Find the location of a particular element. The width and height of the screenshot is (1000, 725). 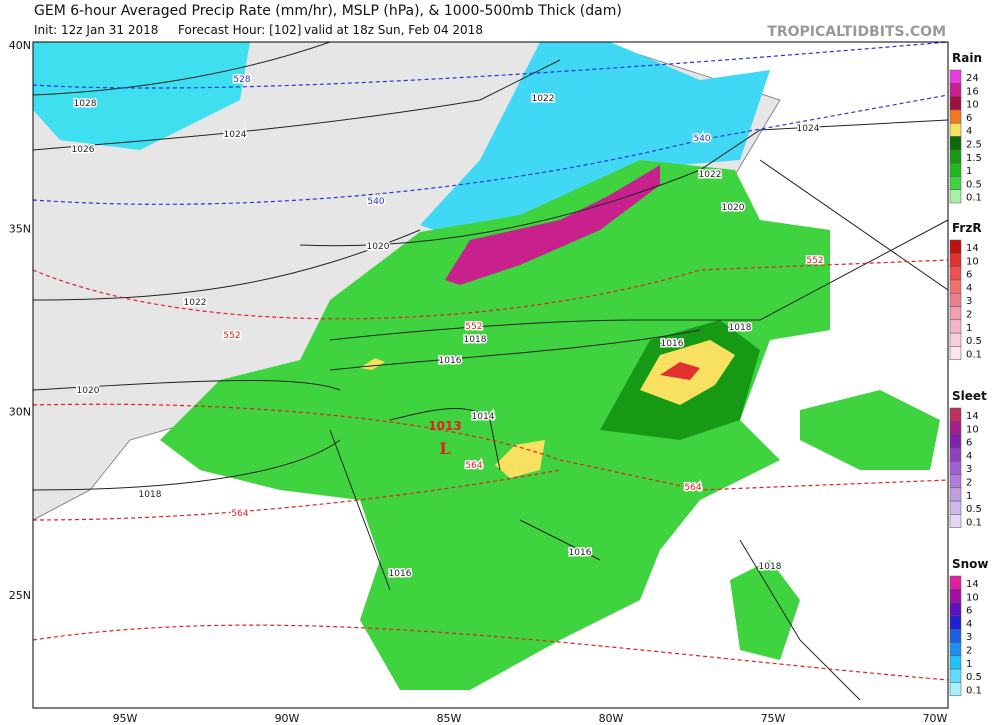

brand: TROPICALTIDBITS.COM is located at coordinates (856, 32).